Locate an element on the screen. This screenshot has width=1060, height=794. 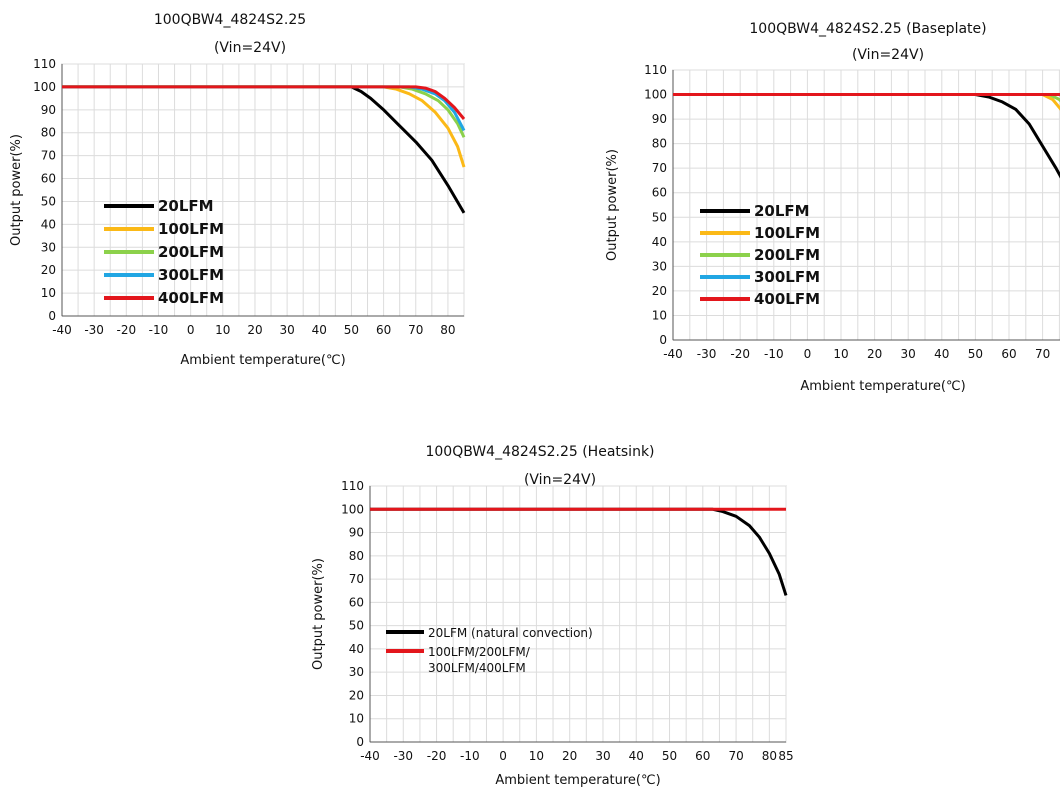
legend-label: 100LFM/200LFM/ is located at coordinates (479, 652).